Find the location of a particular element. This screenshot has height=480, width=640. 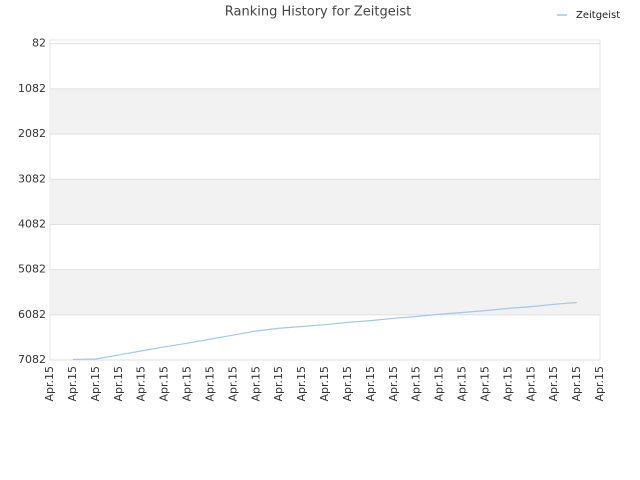

y-tick-label: 82 is located at coordinates (39, 43).